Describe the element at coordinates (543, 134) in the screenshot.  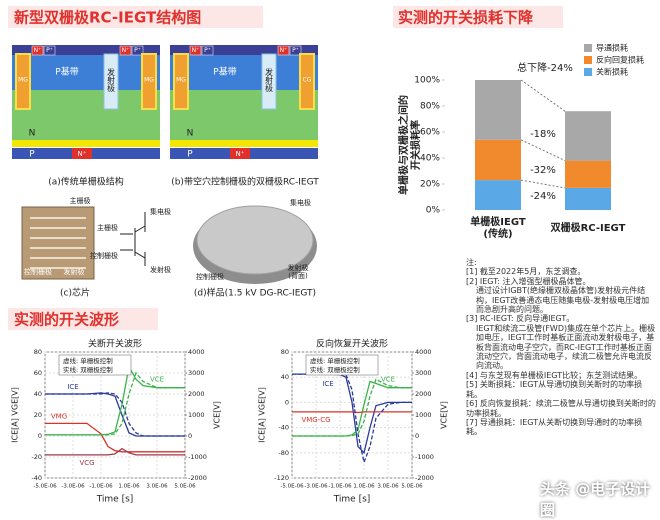
I see `annotation: -18%` at that location.